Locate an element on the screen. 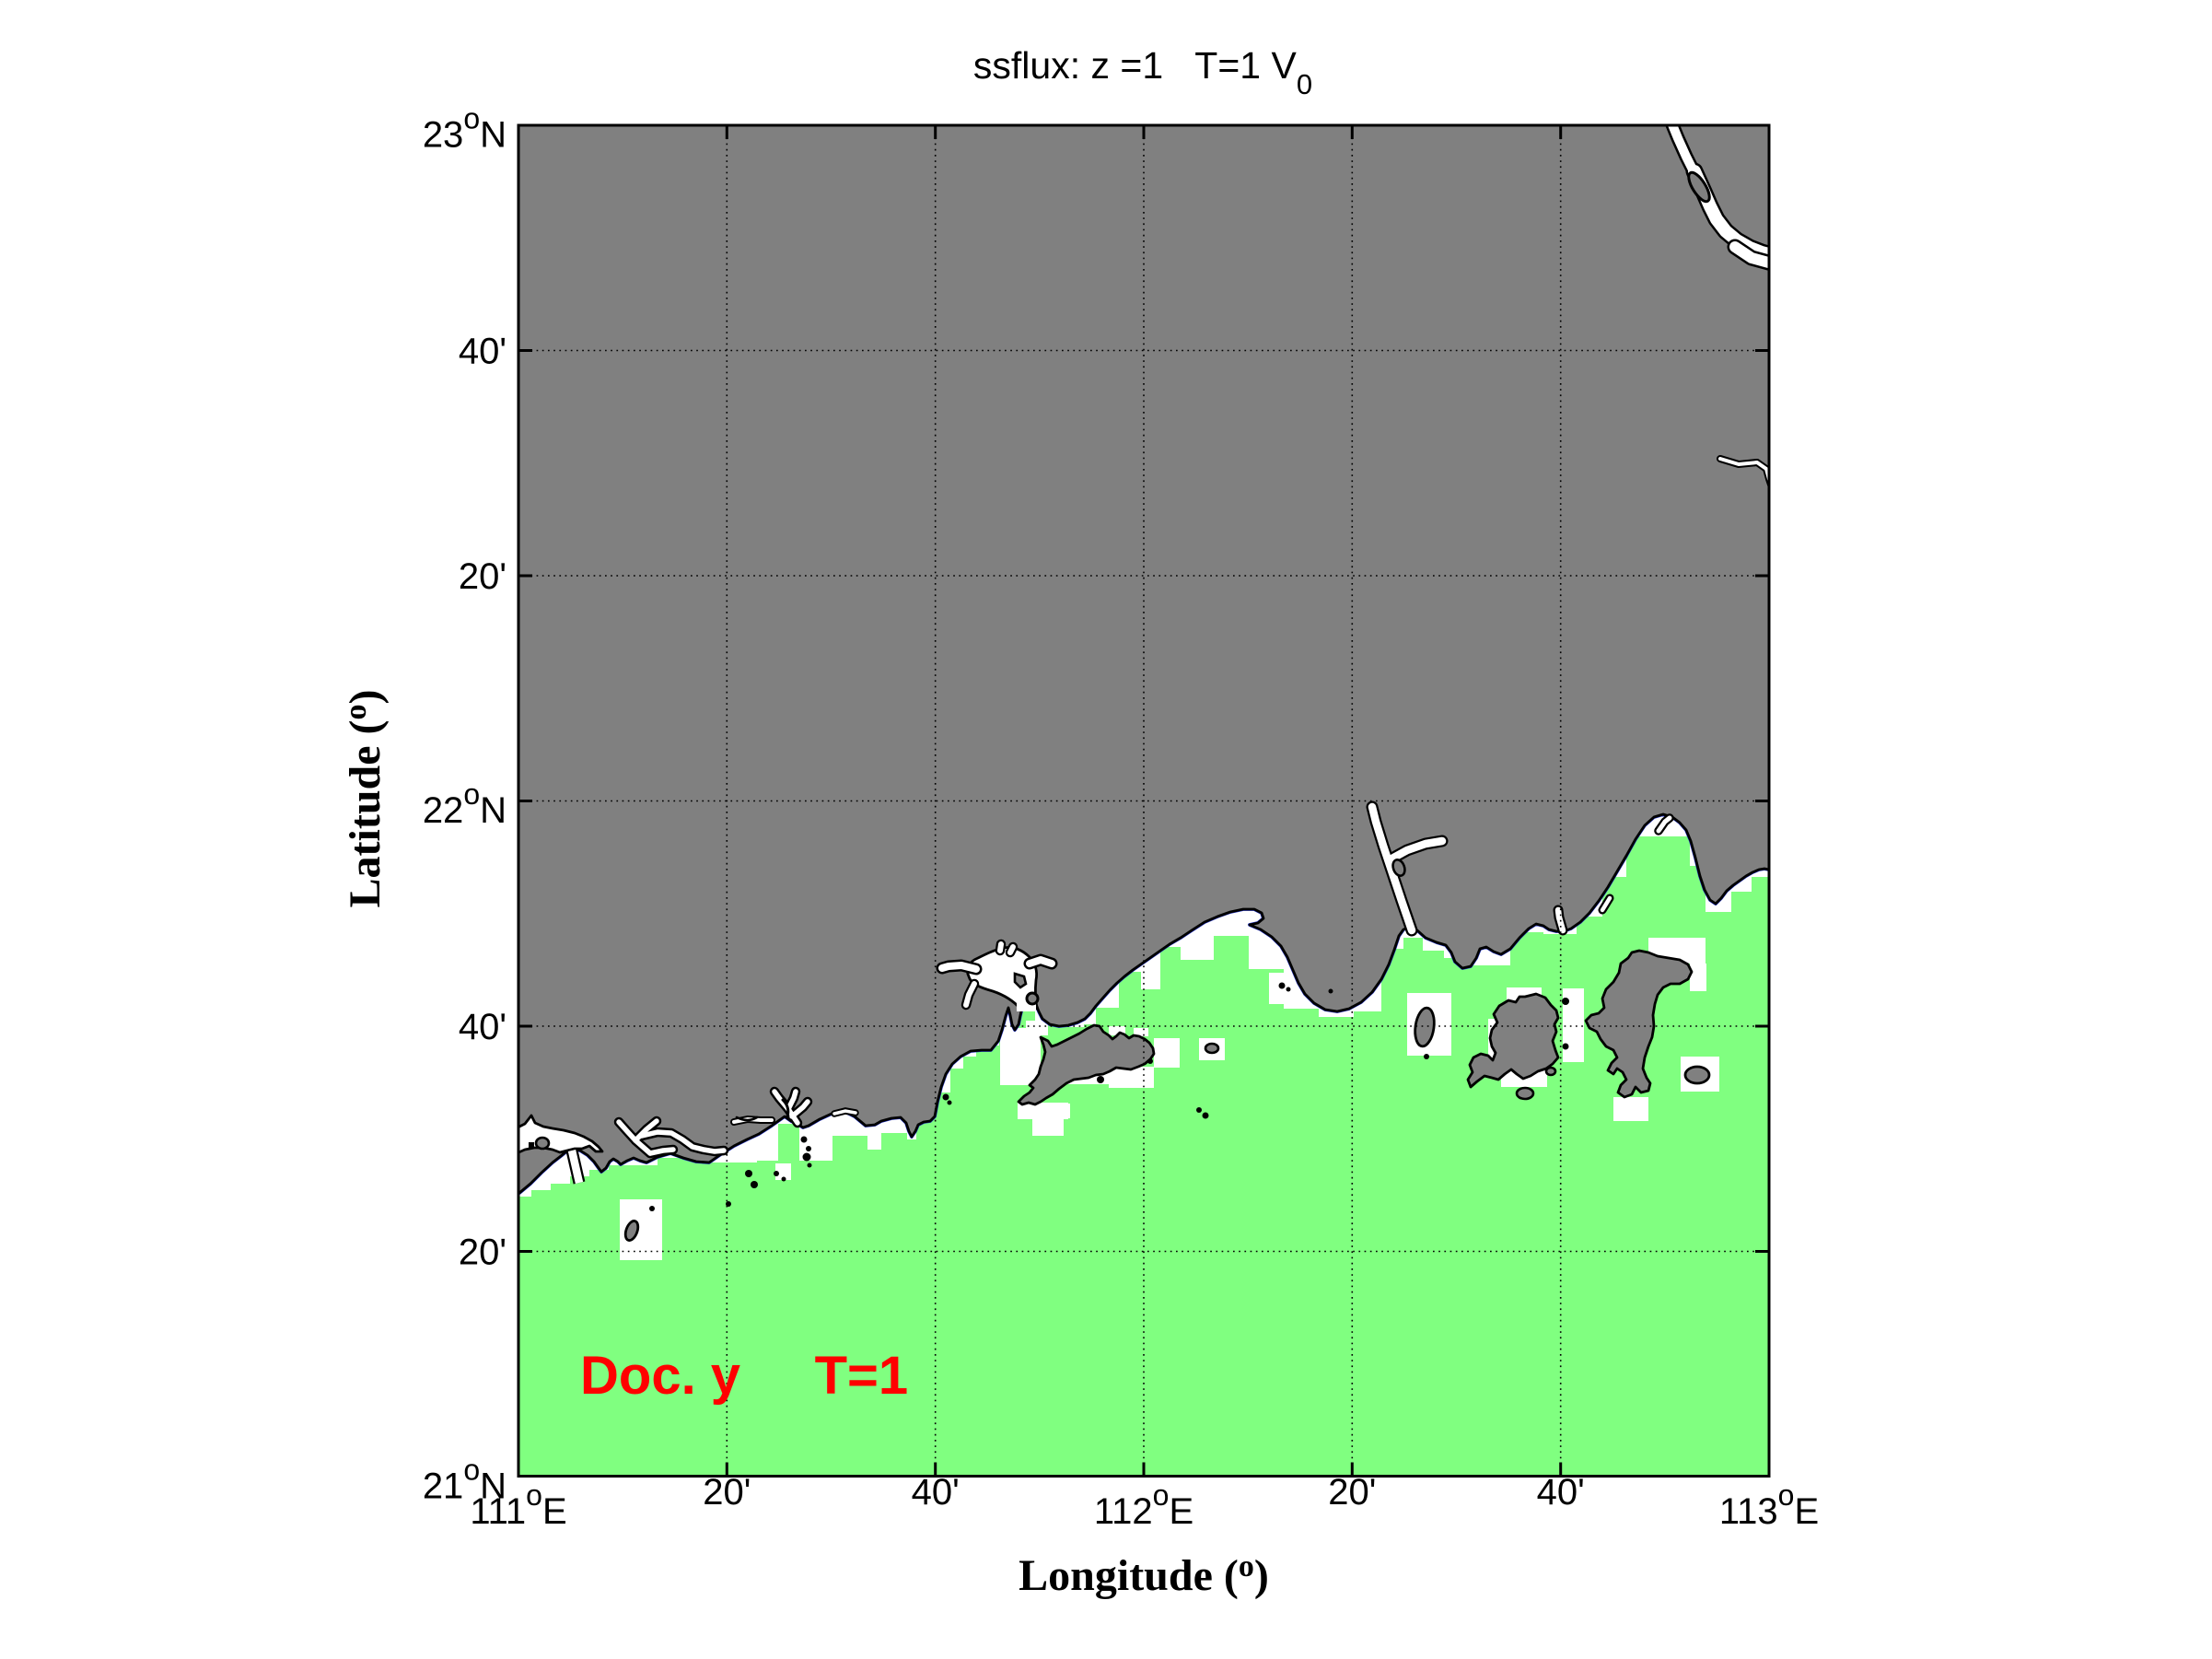 The height and width of the screenshot is (1659, 2212). svg-text: 113oE is located at coordinates (1769, 1505).